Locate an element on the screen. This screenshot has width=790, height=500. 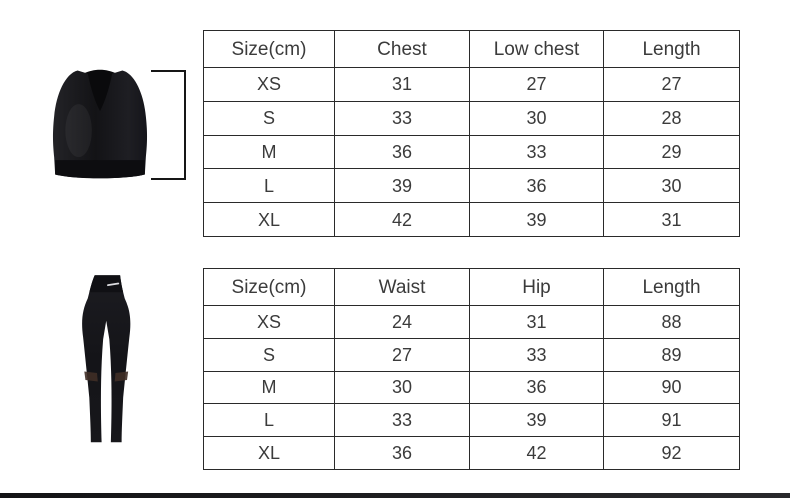
column-header: Hip is located at coordinates (536, 287).